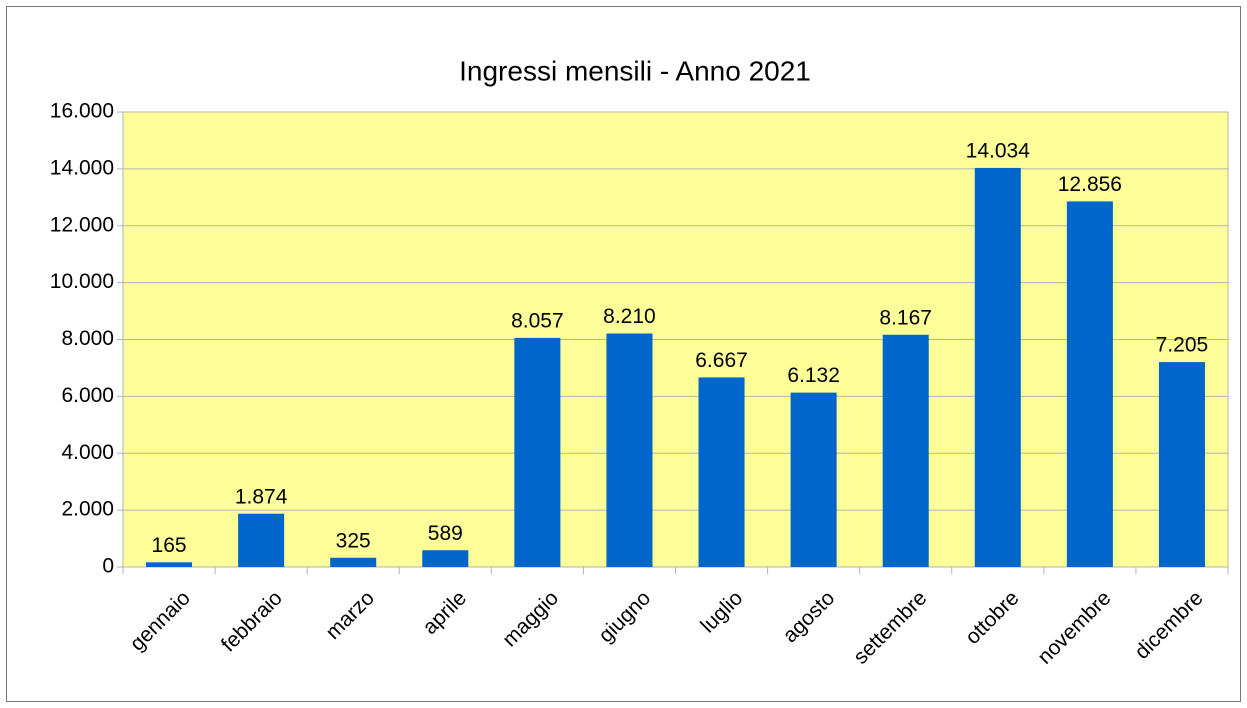  What do you see at coordinates (629, 316) in the screenshot?
I see `value-label: 8.210` at bounding box center [629, 316].